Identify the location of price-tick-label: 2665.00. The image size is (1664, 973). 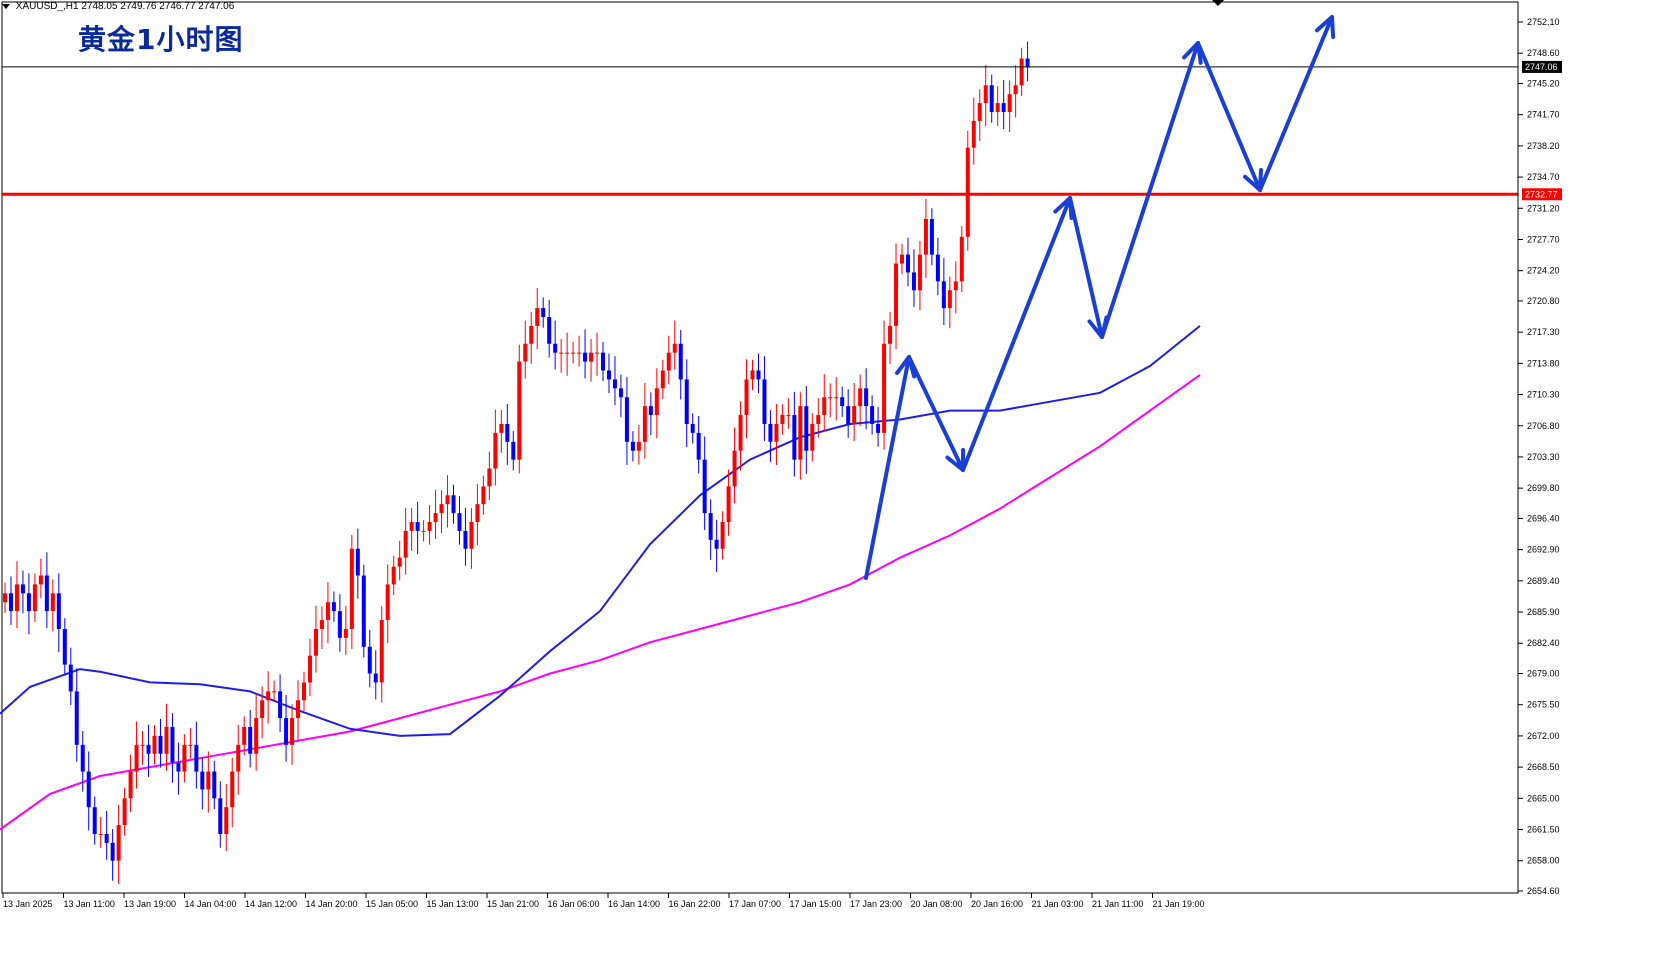
(1543, 798).